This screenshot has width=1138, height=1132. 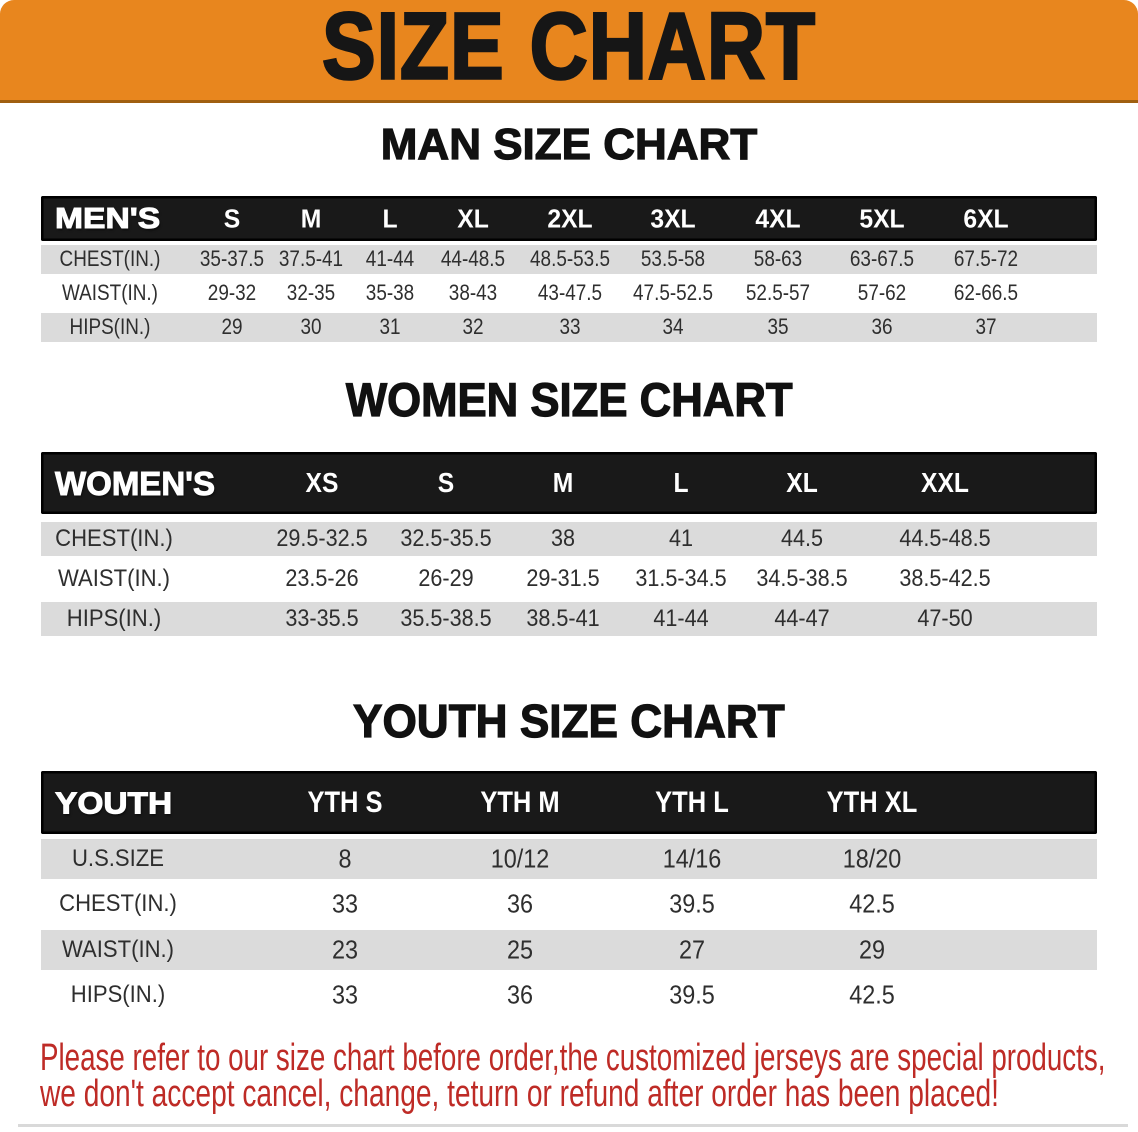 What do you see at coordinates (446, 618) in the screenshot?
I see `cell-value: 35.5-38.5` at bounding box center [446, 618].